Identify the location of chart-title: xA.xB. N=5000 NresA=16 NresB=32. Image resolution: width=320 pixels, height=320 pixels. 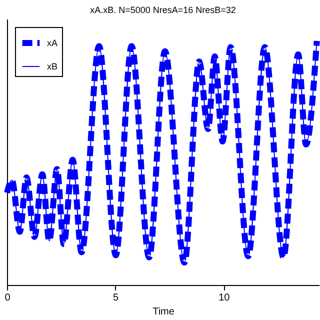
(163, 10).